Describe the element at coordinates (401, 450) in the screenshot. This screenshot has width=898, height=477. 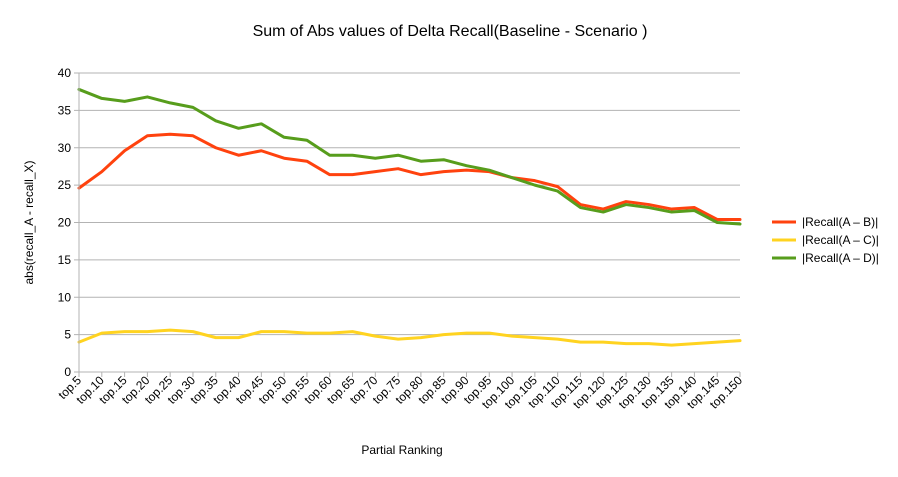
I see `x-axis-label: Partial Ranking` at that location.